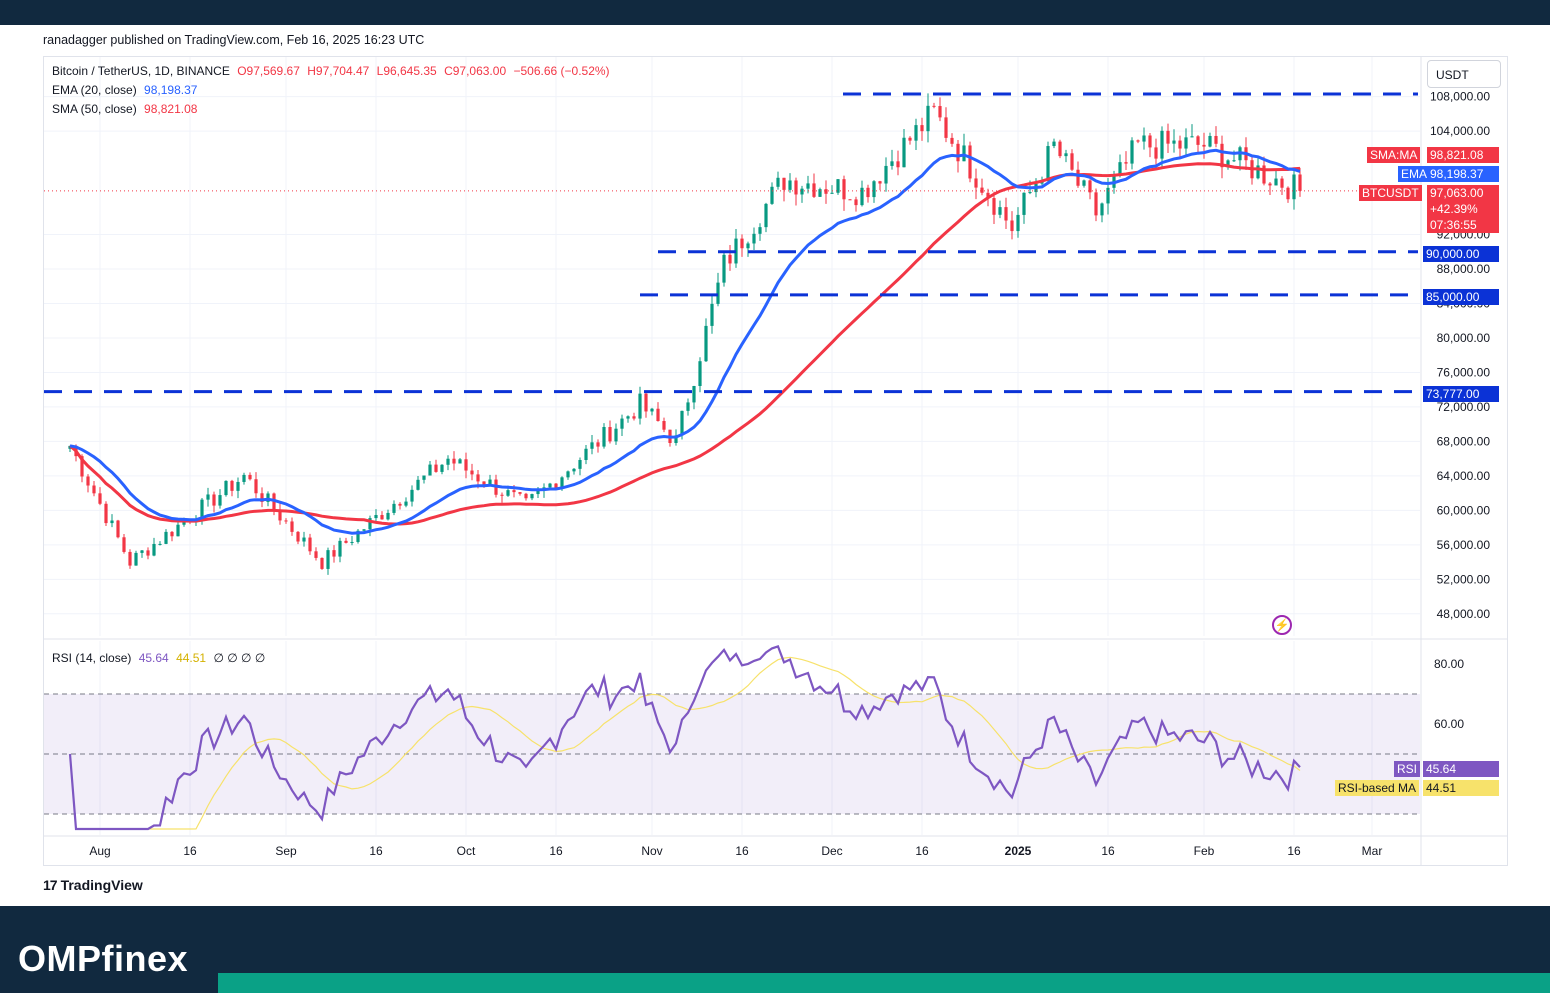 The width and height of the screenshot is (1550, 993). I want to click on bar-countdown: 07:36:55, so click(1453, 225).